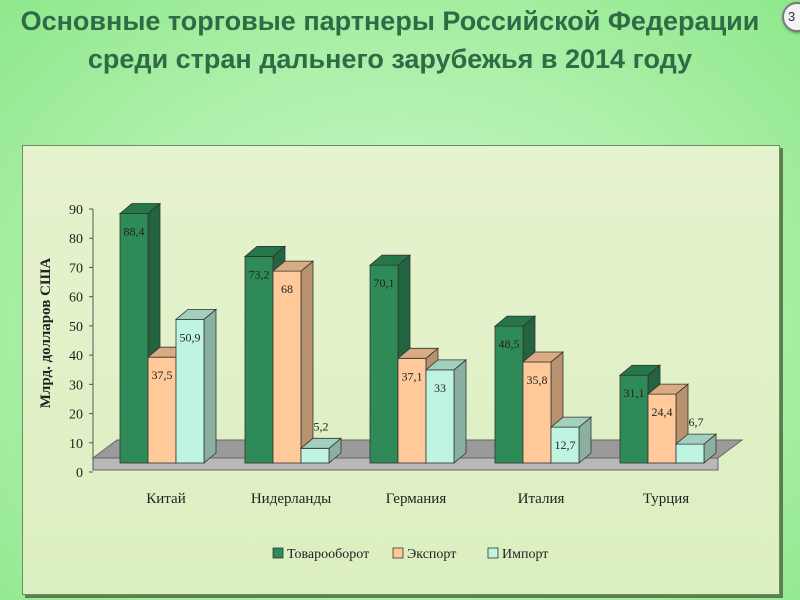 Image resolution: width=800 pixels, height=600 pixels. I want to click on y-tick-label: 40, so click(76, 356).